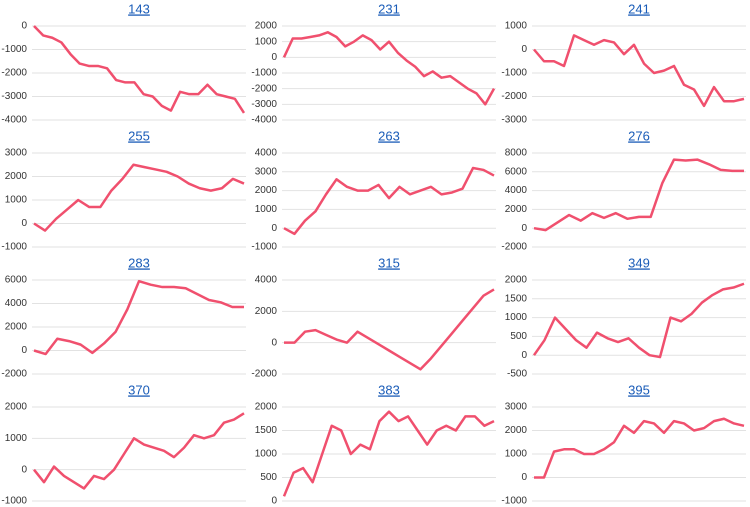 This screenshot has height=507, width=750. What do you see at coordinates (389, 8) in the screenshot?
I see `chart-title: 231` at bounding box center [389, 8].